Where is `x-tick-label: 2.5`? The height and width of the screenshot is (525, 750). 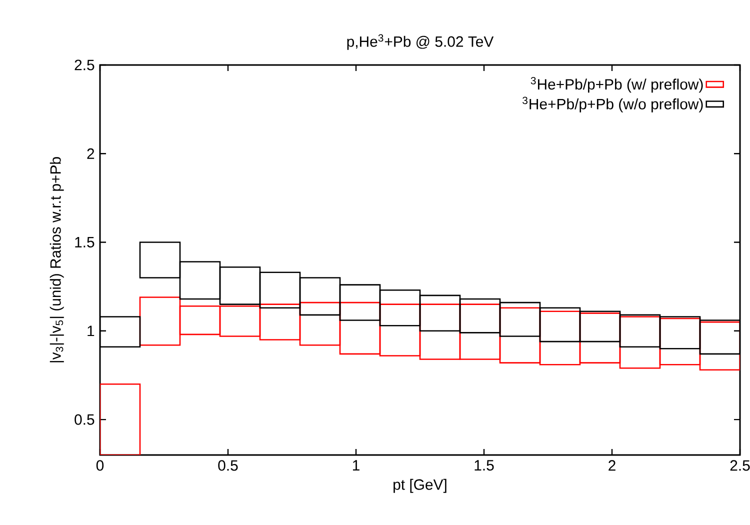
x-tick-label: 2.5 is located at coordinates (740, 465).